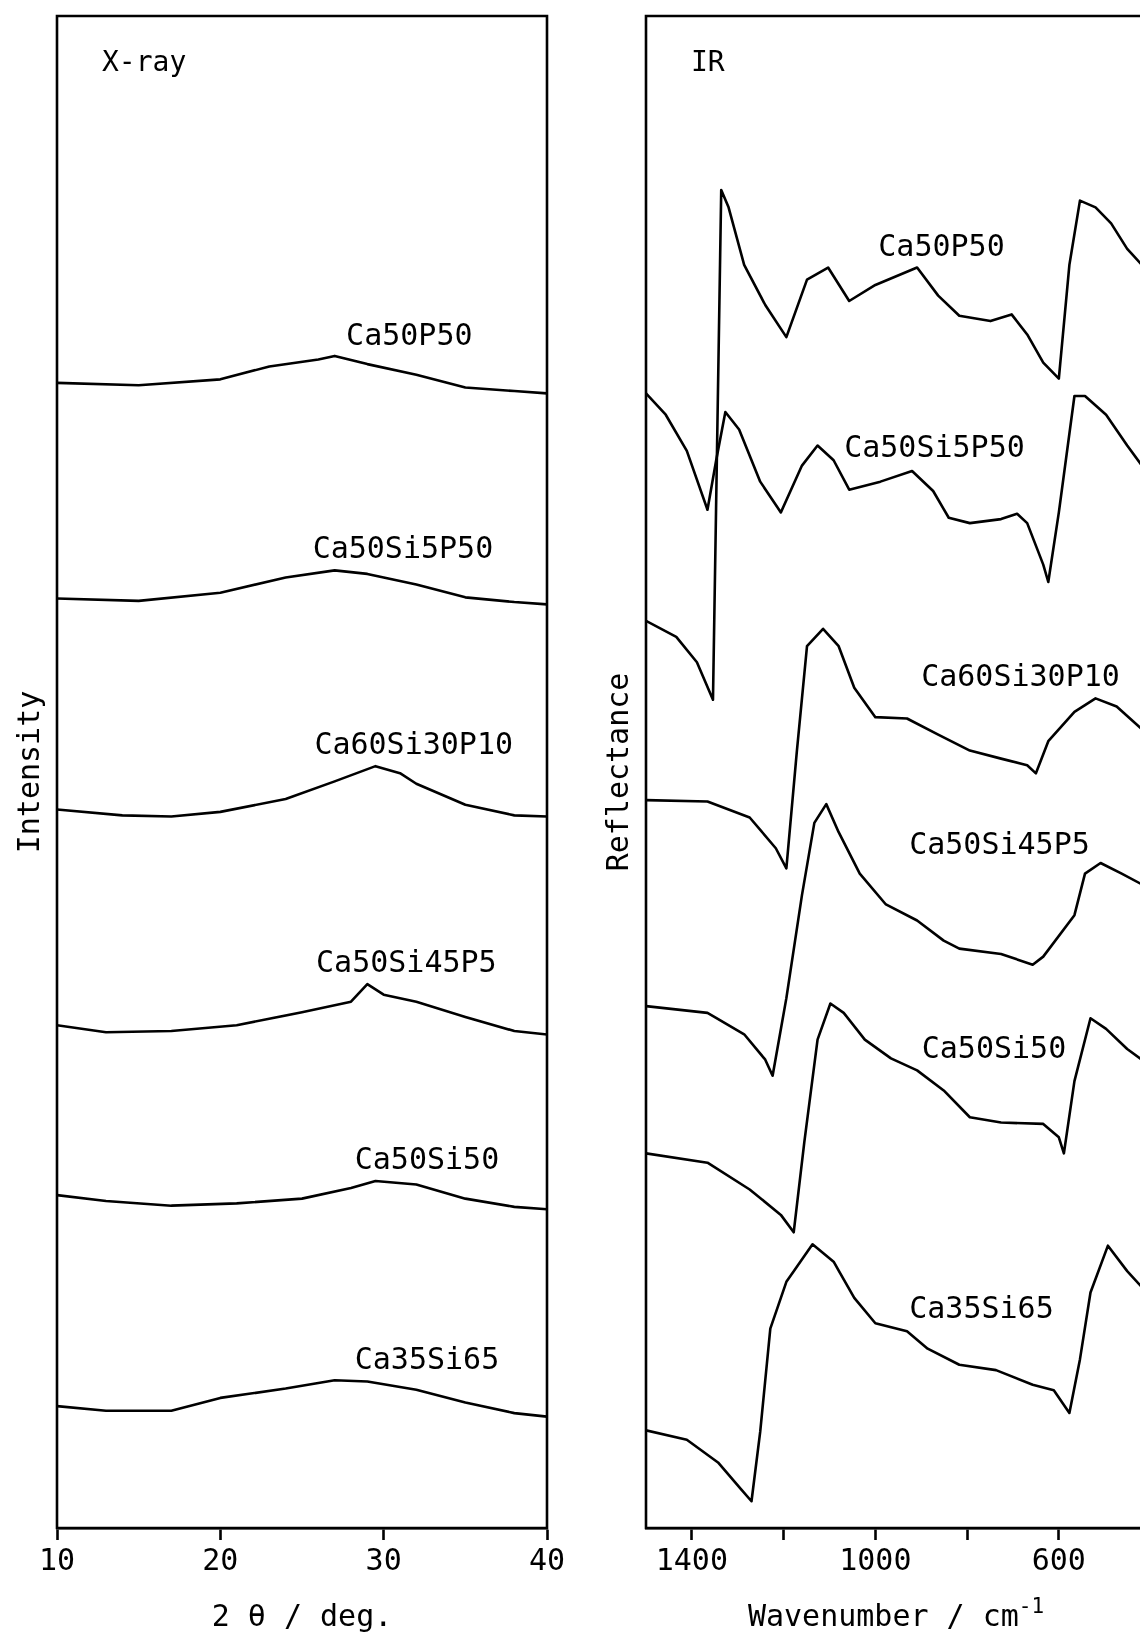  I want to click on text: X-ray, so click(144, 61).